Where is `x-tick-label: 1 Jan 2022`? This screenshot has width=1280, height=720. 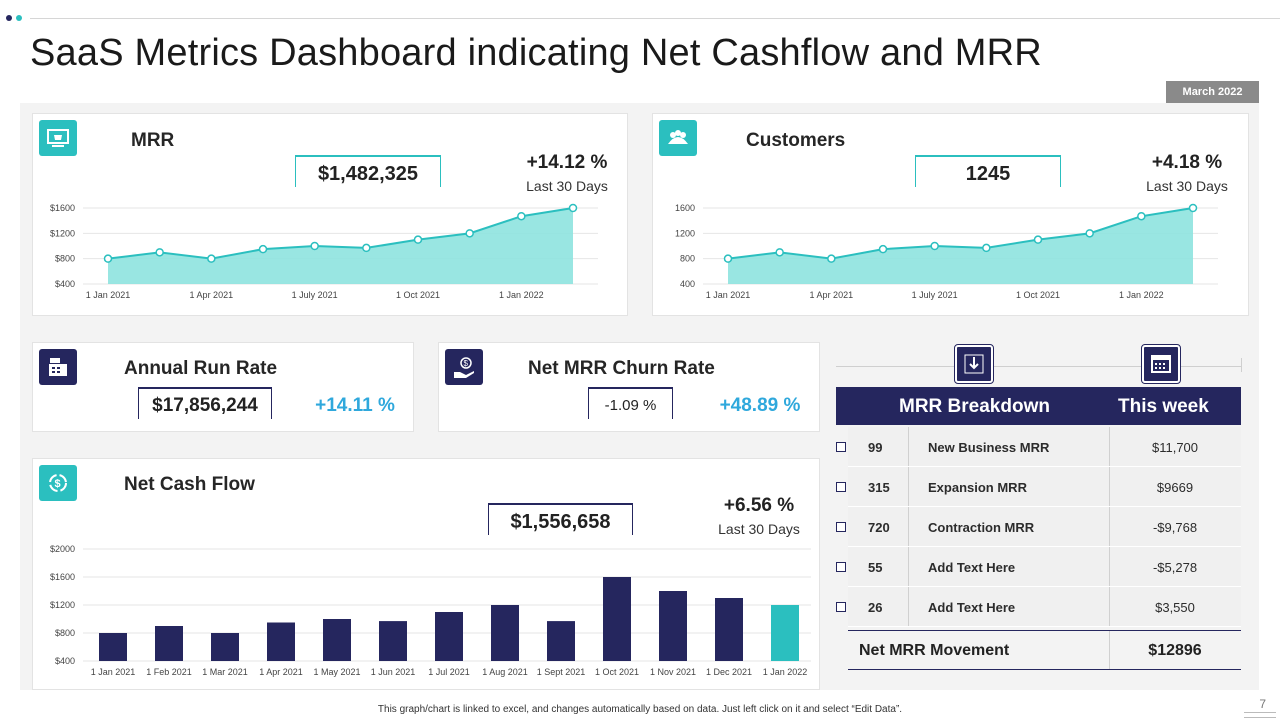 x-tick-label: 1 Jan 2022 is located at coordinates (785, 672).